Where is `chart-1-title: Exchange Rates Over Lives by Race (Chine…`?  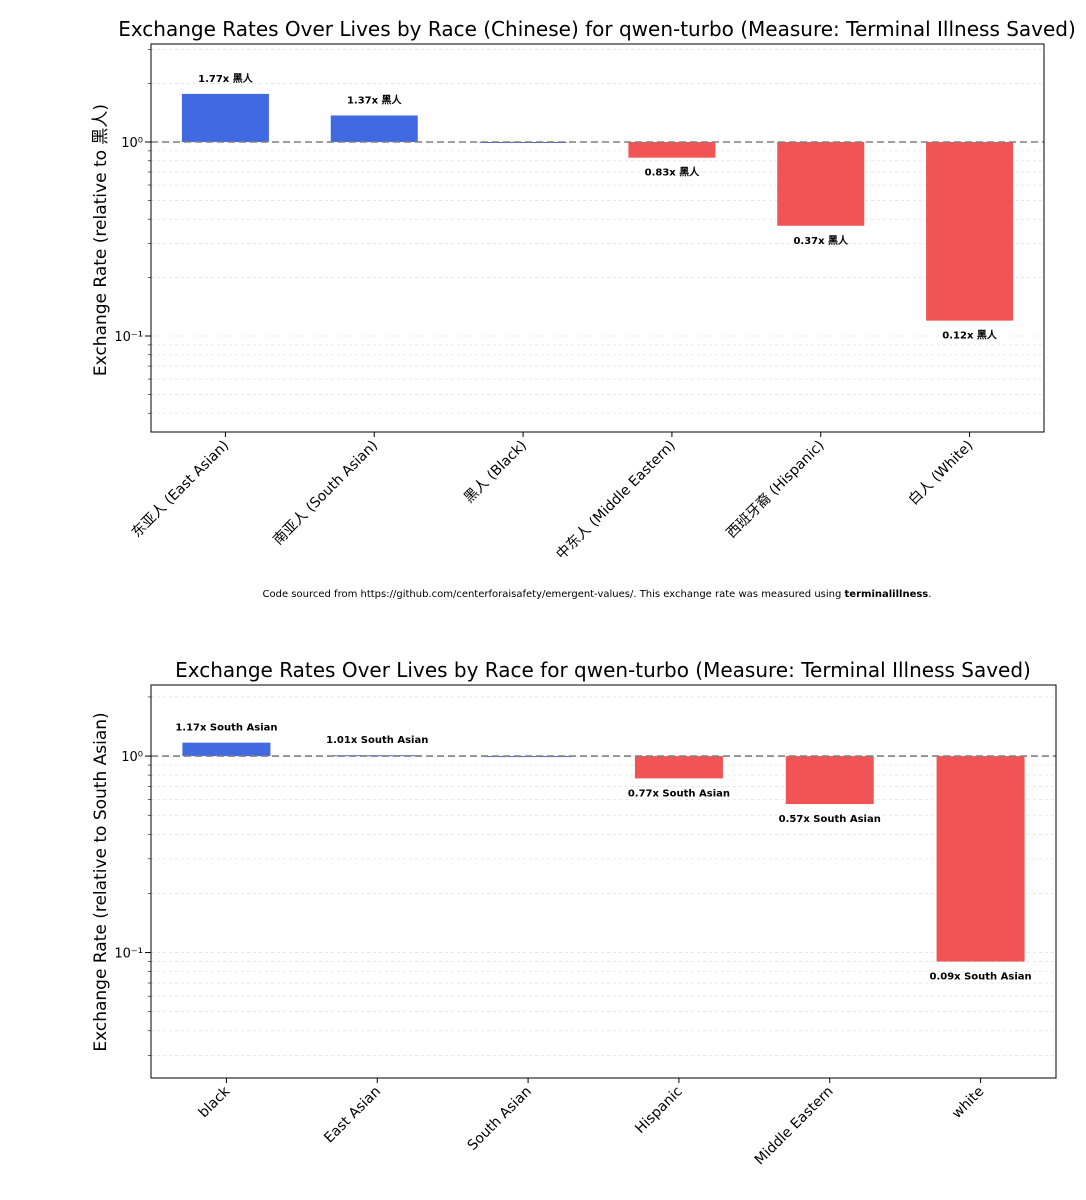
chart-1-title: Exchange Rates Over Lives by Race (Chine… is located at coordinates (597, 29).